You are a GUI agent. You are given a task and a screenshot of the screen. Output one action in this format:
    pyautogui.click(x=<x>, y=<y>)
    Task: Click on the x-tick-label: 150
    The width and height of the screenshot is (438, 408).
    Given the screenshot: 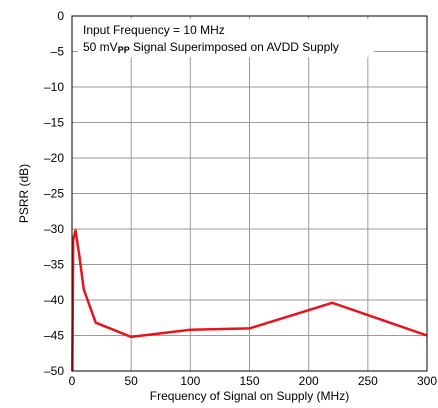 What is the action you would take?
    pyautogui.click(x=249, y=381)
    